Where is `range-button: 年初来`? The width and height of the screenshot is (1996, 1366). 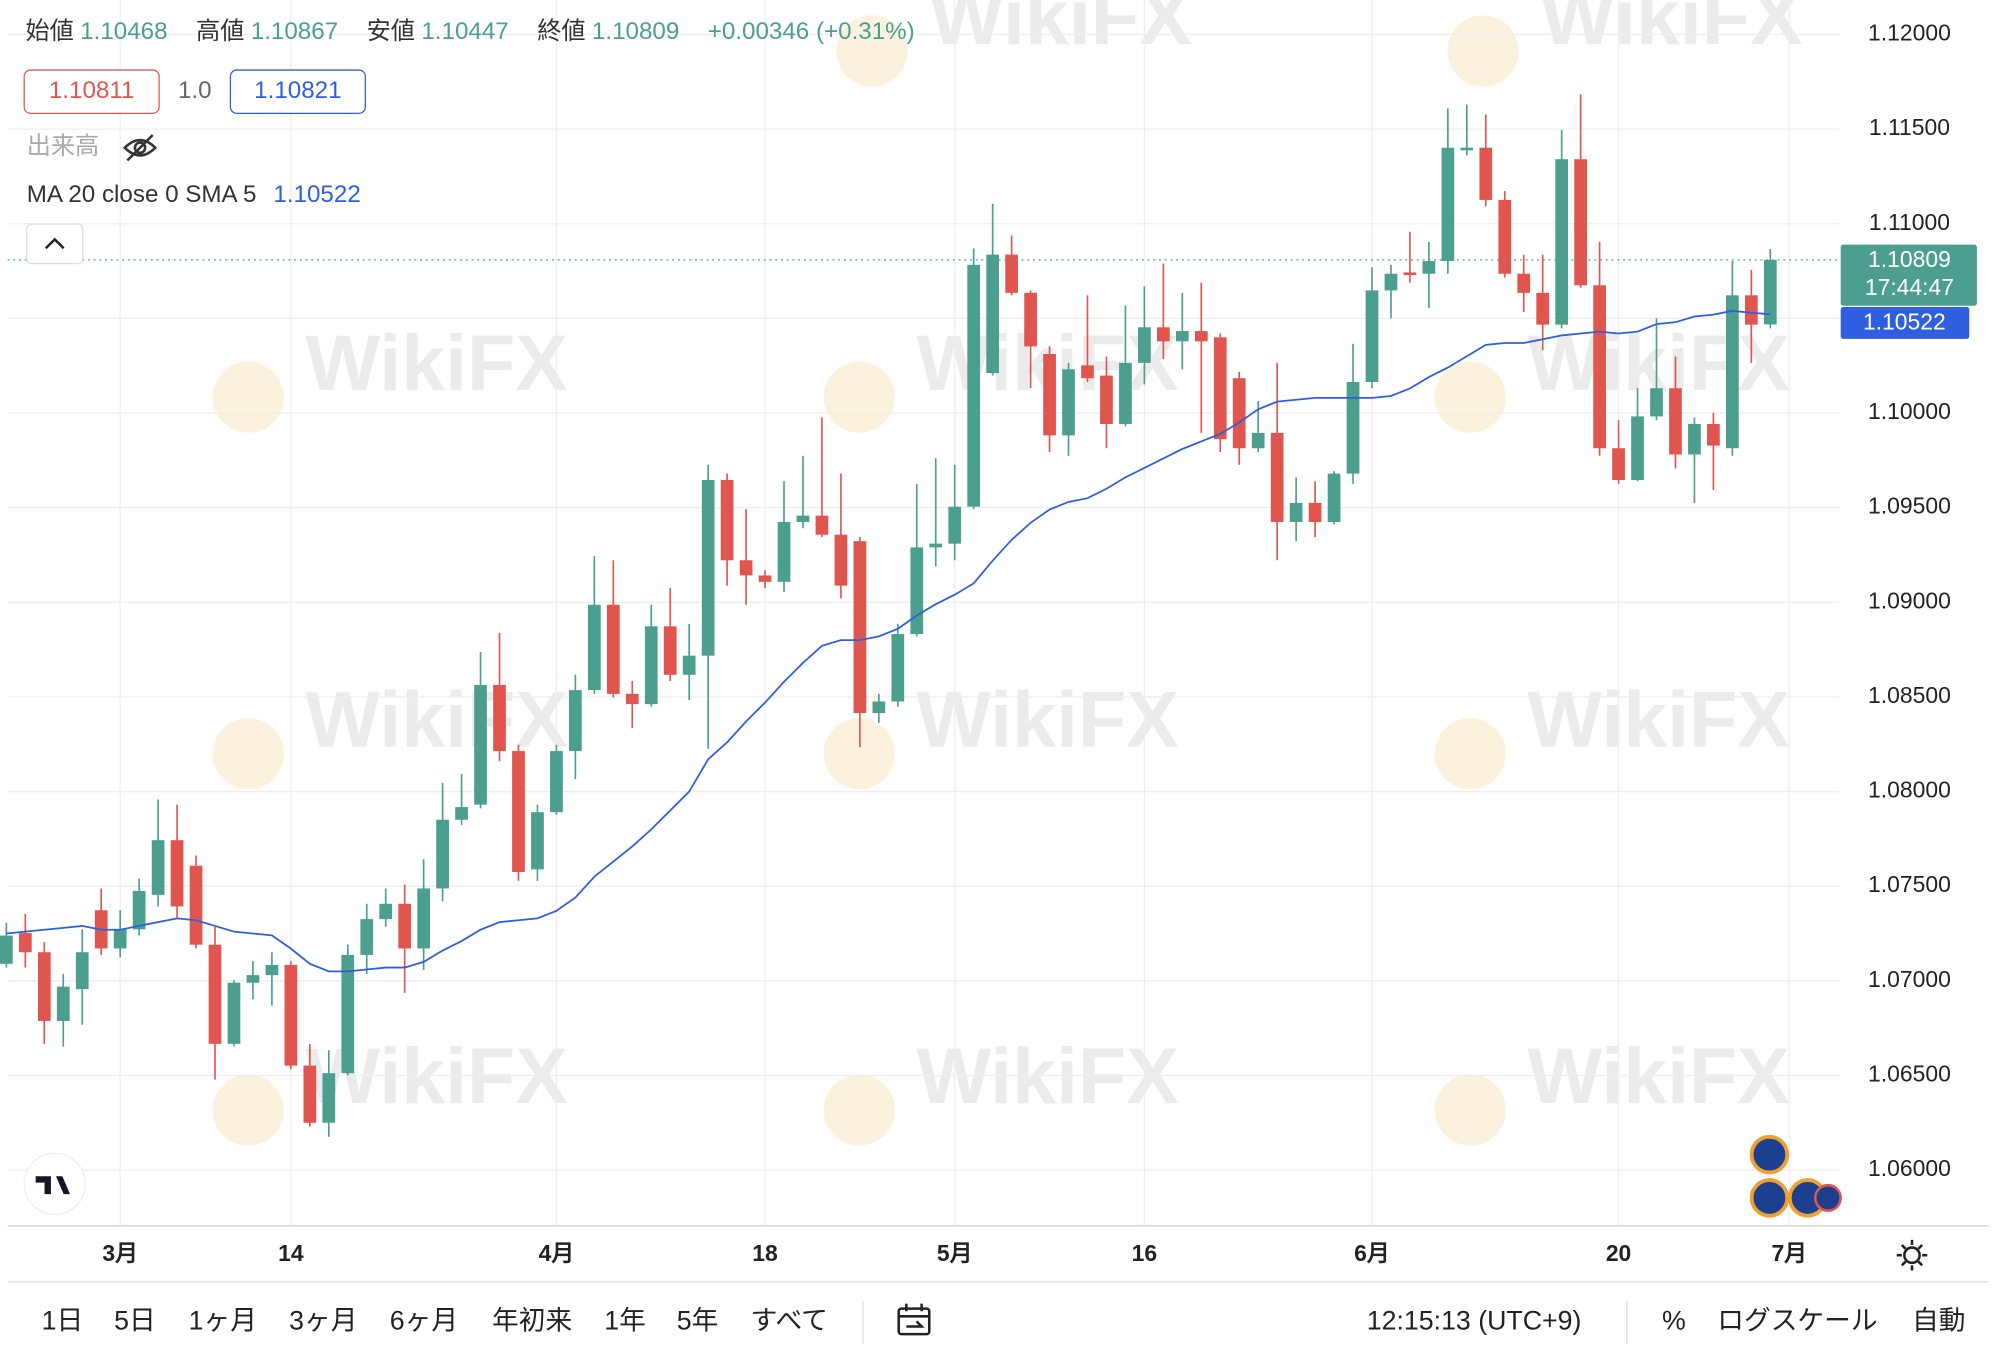
range-button: 年初来 is located at coordinates (532, 1321).